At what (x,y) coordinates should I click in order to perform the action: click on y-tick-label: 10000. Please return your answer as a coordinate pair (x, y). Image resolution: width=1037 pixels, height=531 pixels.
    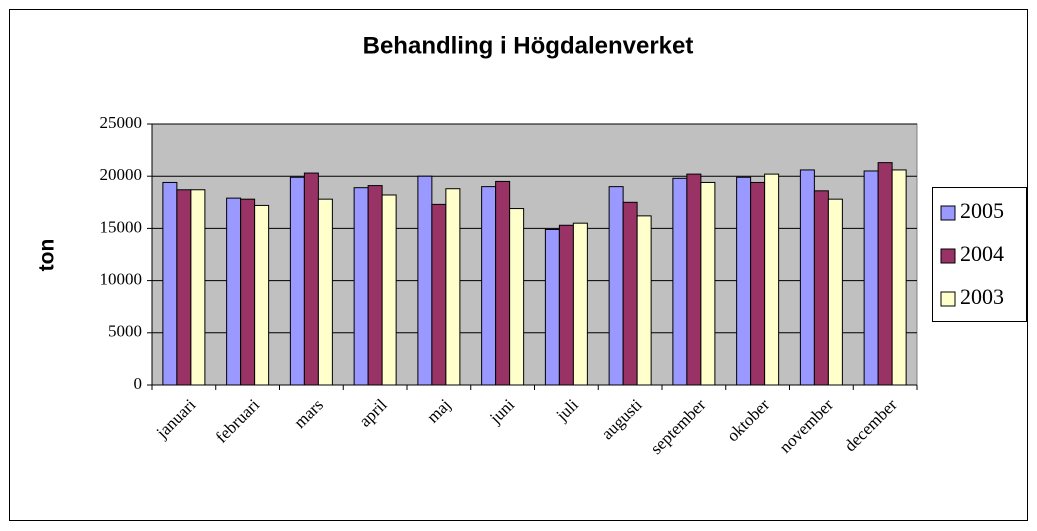
    Looking at the image, I should click on (121, 279).